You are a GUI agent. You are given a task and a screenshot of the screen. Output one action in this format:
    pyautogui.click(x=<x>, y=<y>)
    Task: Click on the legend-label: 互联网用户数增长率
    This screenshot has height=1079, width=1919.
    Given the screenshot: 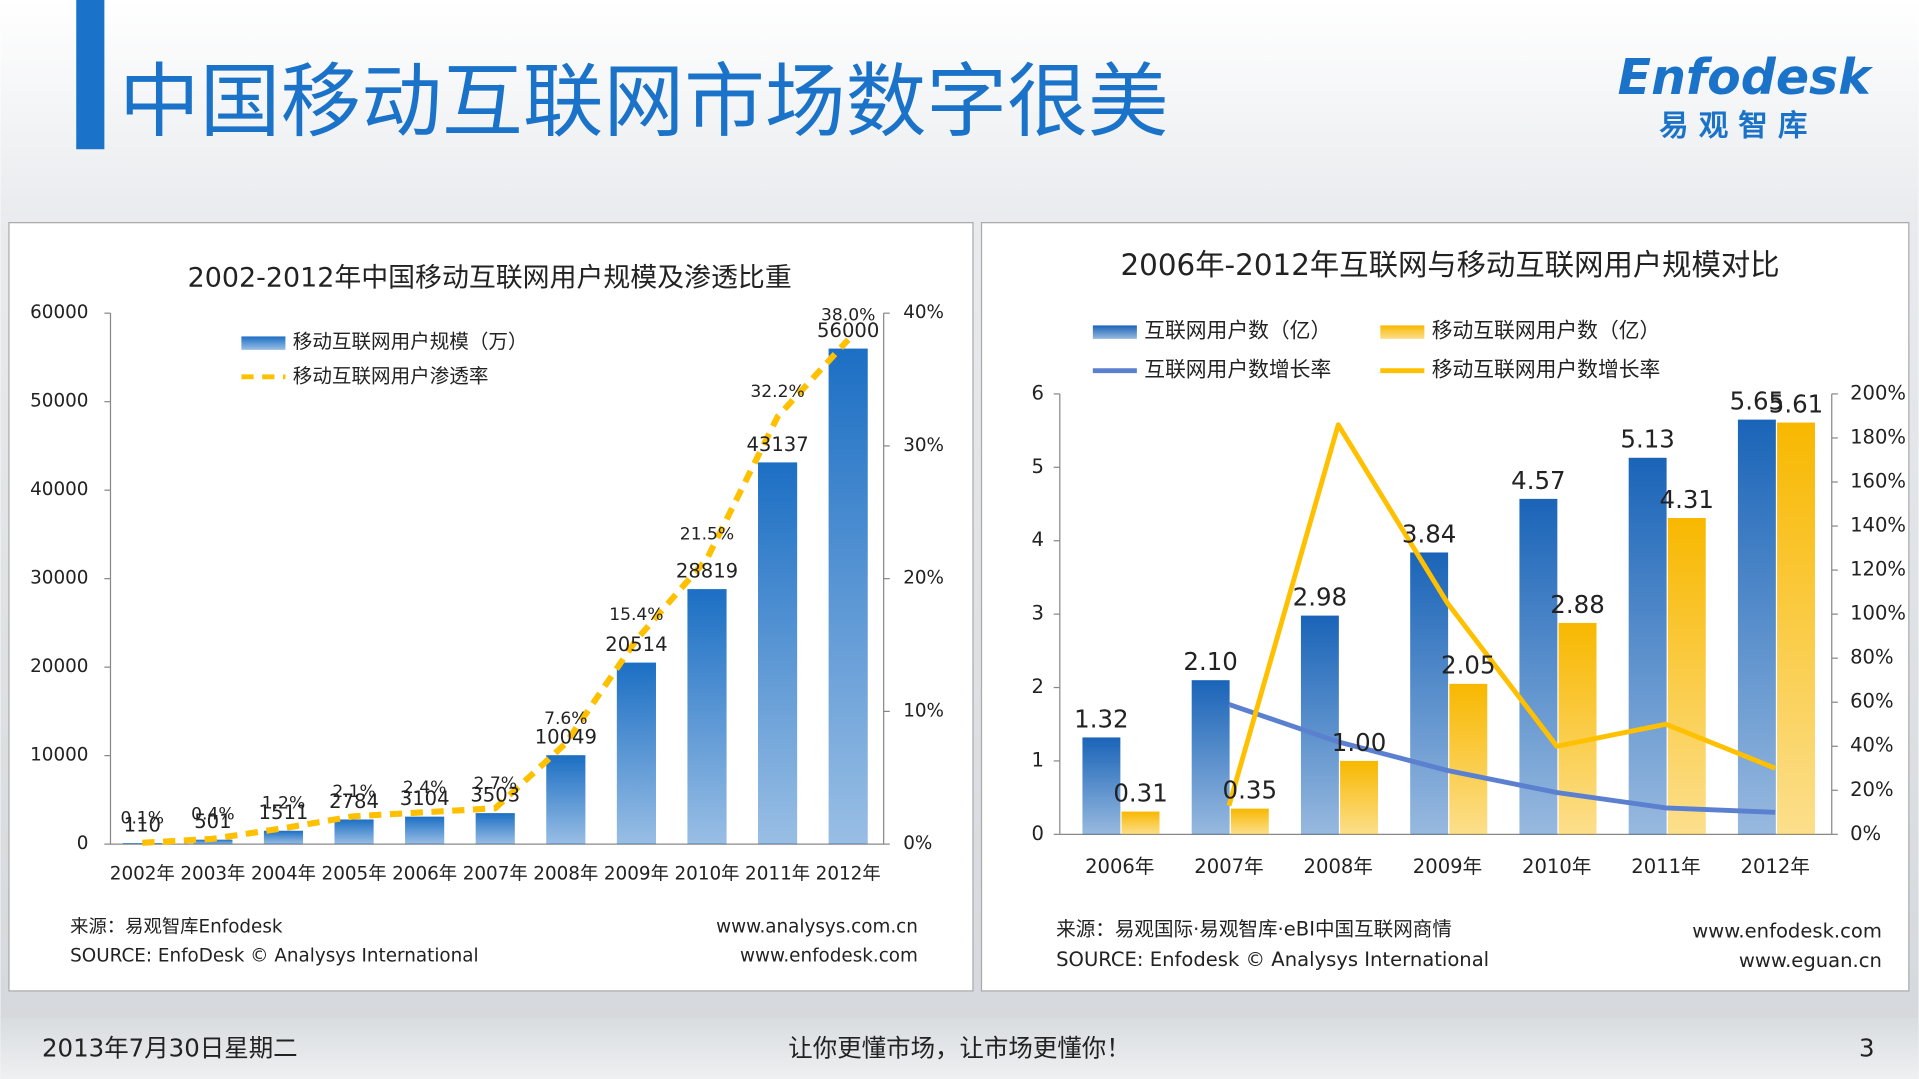 What is the action you would take?
    pyautogui.click(x=1237, y=370)
    